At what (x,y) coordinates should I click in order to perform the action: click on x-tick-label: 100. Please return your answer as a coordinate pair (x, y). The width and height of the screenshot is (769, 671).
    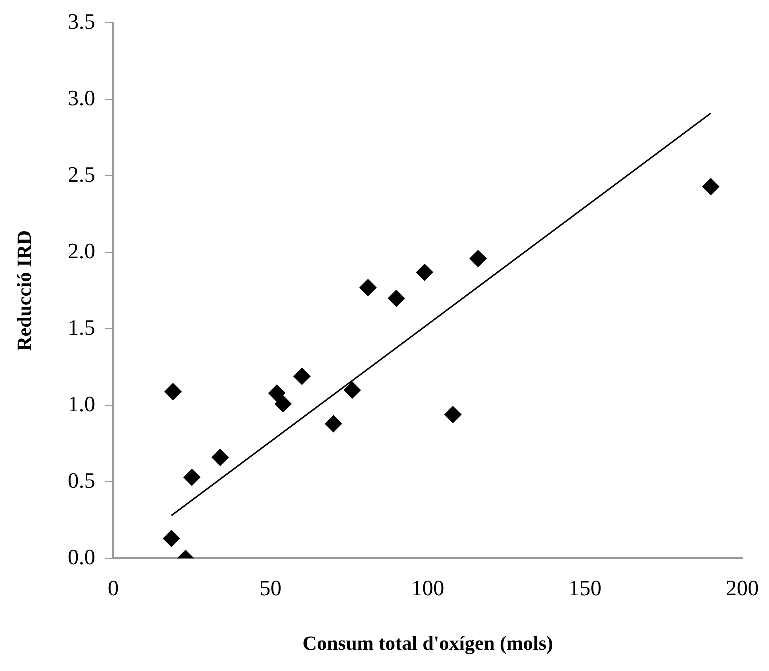
    Looking at the image, I should click on (428, 588).